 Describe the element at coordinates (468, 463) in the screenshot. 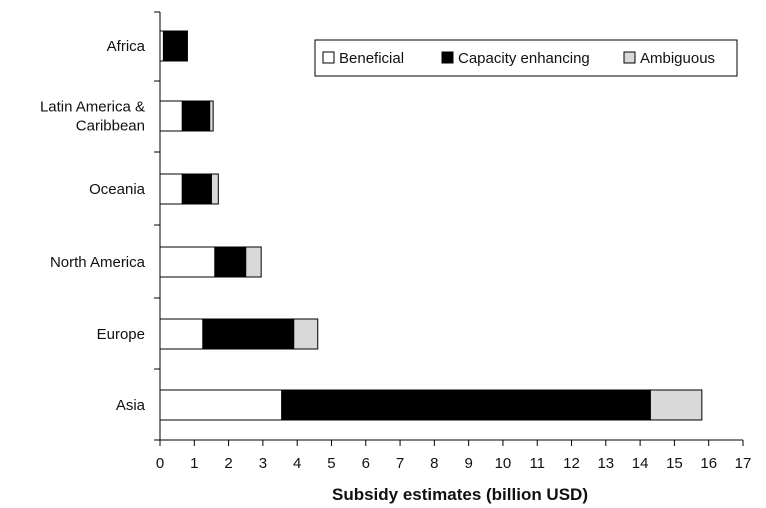

I see `x-tick-label: 9` at that location.